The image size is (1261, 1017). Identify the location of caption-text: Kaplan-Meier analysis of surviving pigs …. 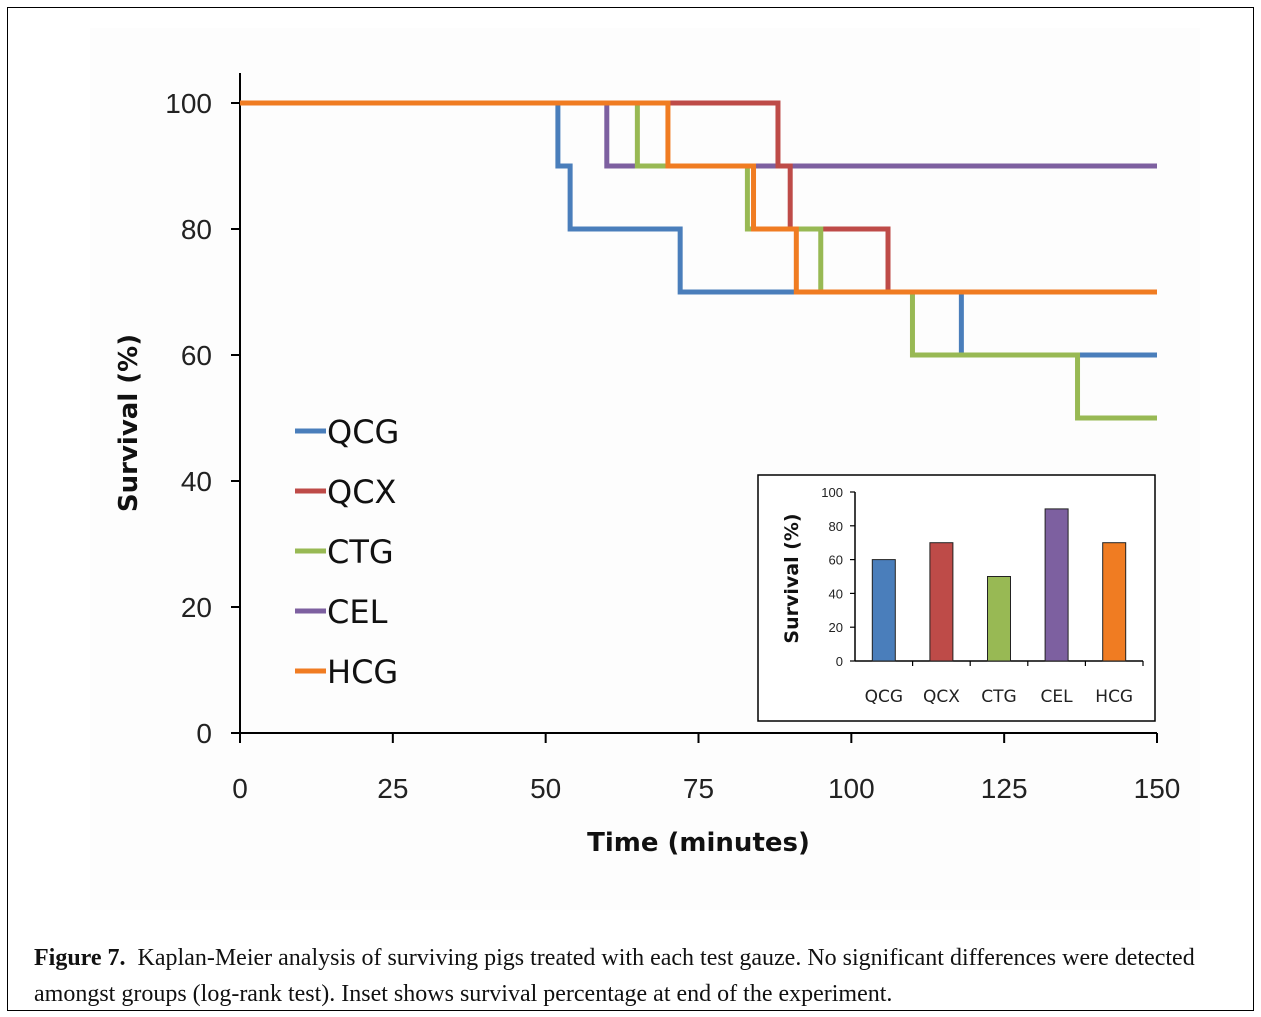
(614, 976).